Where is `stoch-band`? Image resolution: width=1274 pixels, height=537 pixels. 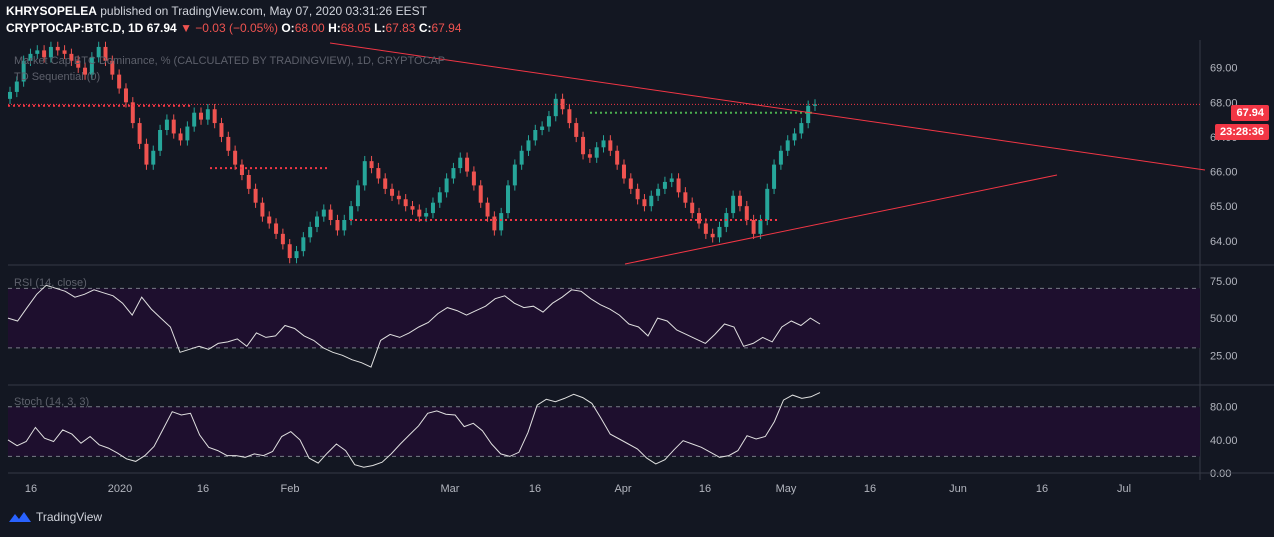 stoch-band is located at coordinates (604, 431).